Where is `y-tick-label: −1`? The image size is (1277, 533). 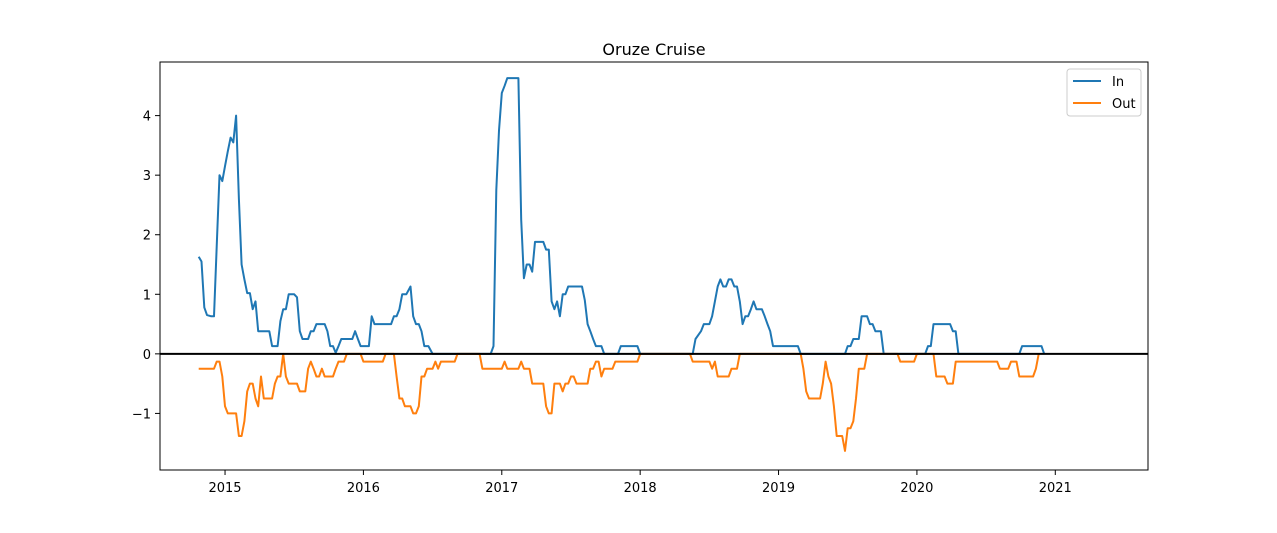 y-tick-label: −1 is located at coordinates (141, 414).